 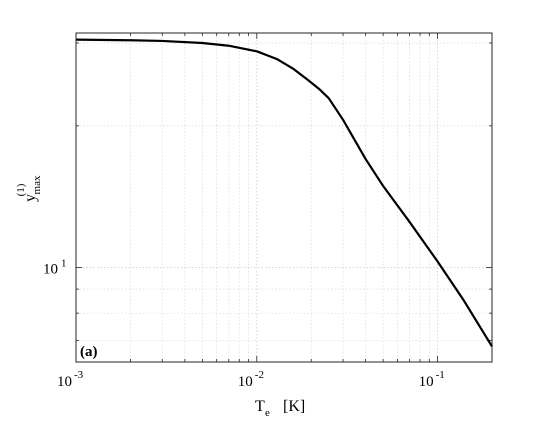 What do you see at coordinates (260, 406) in the screenshot?
I see `svg-text: T` at bounding box center [260, 406].